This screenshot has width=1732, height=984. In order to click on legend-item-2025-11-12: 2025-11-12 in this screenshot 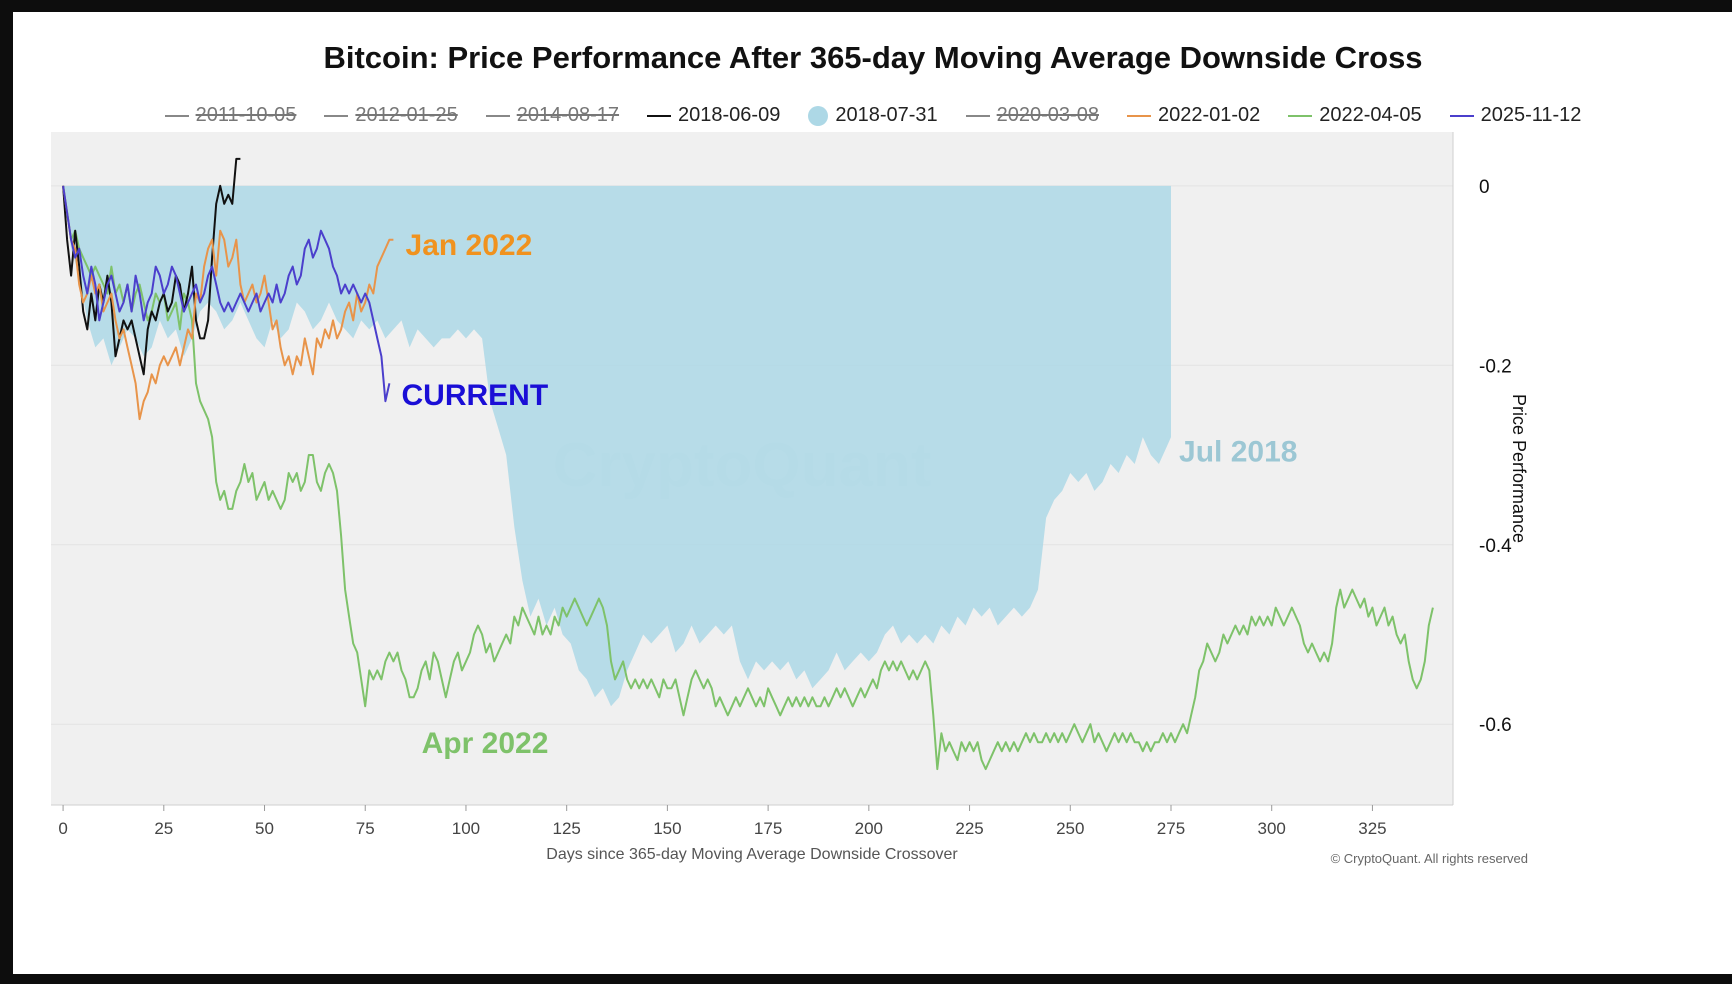, I will do `click(1515, 115)`.